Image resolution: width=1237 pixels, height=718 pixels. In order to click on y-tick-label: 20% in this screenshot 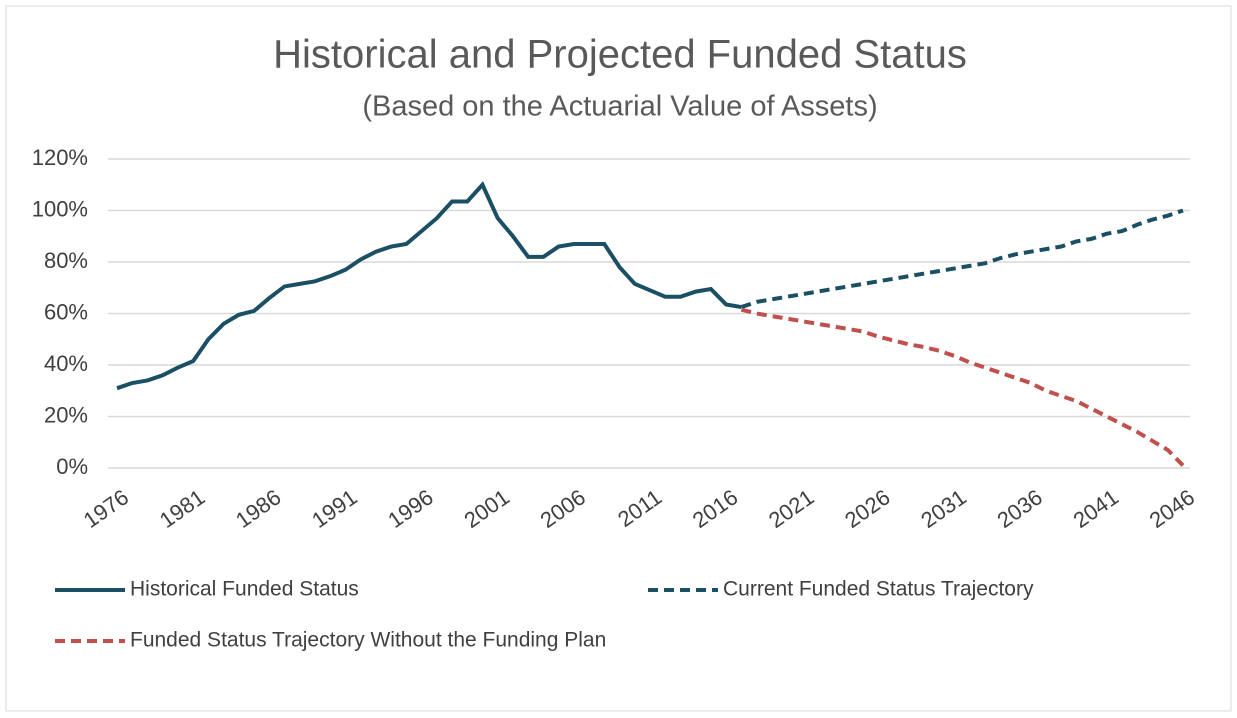, I will do `click(66, 414)`.